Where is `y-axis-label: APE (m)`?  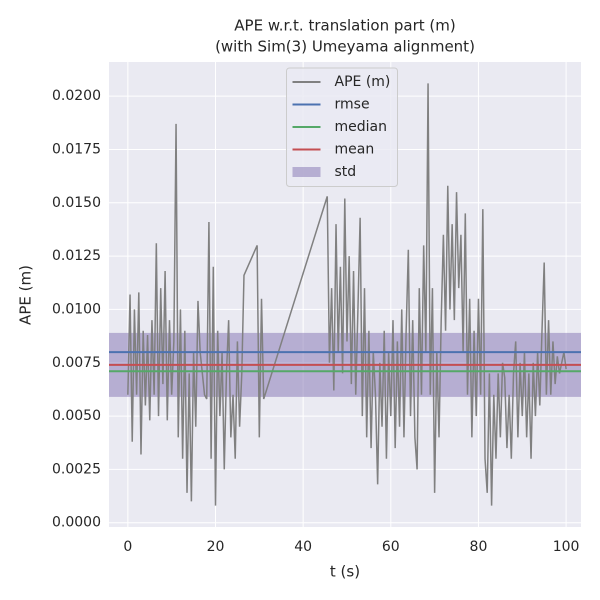 y-axis-label: APE (m) is located at coordinates (26, 295).